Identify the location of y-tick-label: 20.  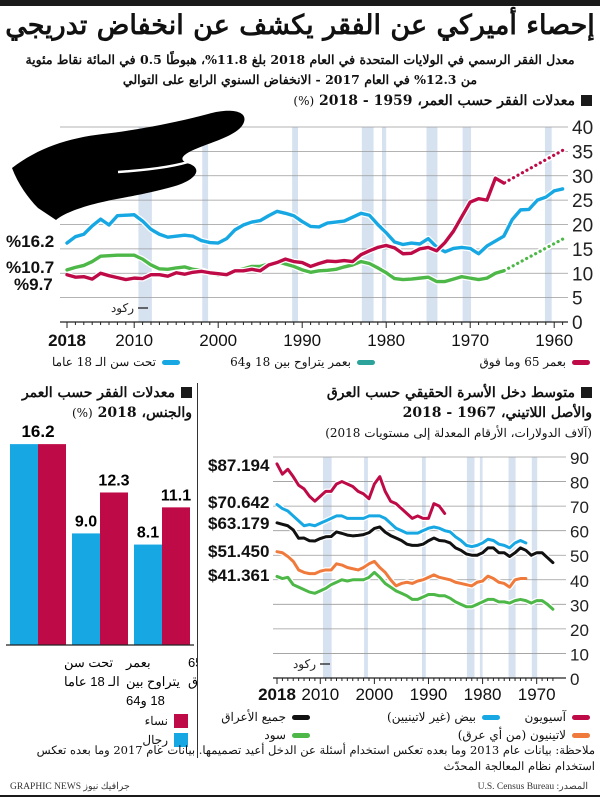
(582, 226).